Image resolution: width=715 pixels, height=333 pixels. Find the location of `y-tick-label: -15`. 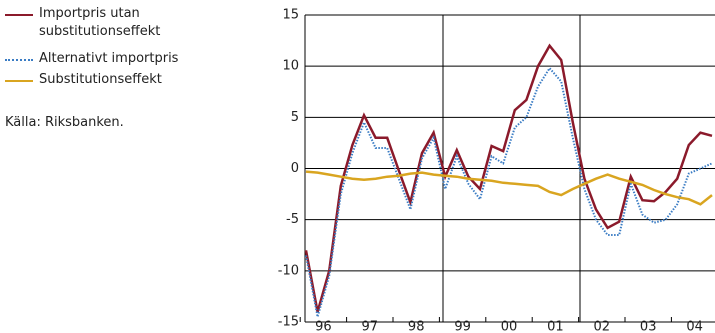

y-tick-label: -15 is located at coordinates (288, 322).